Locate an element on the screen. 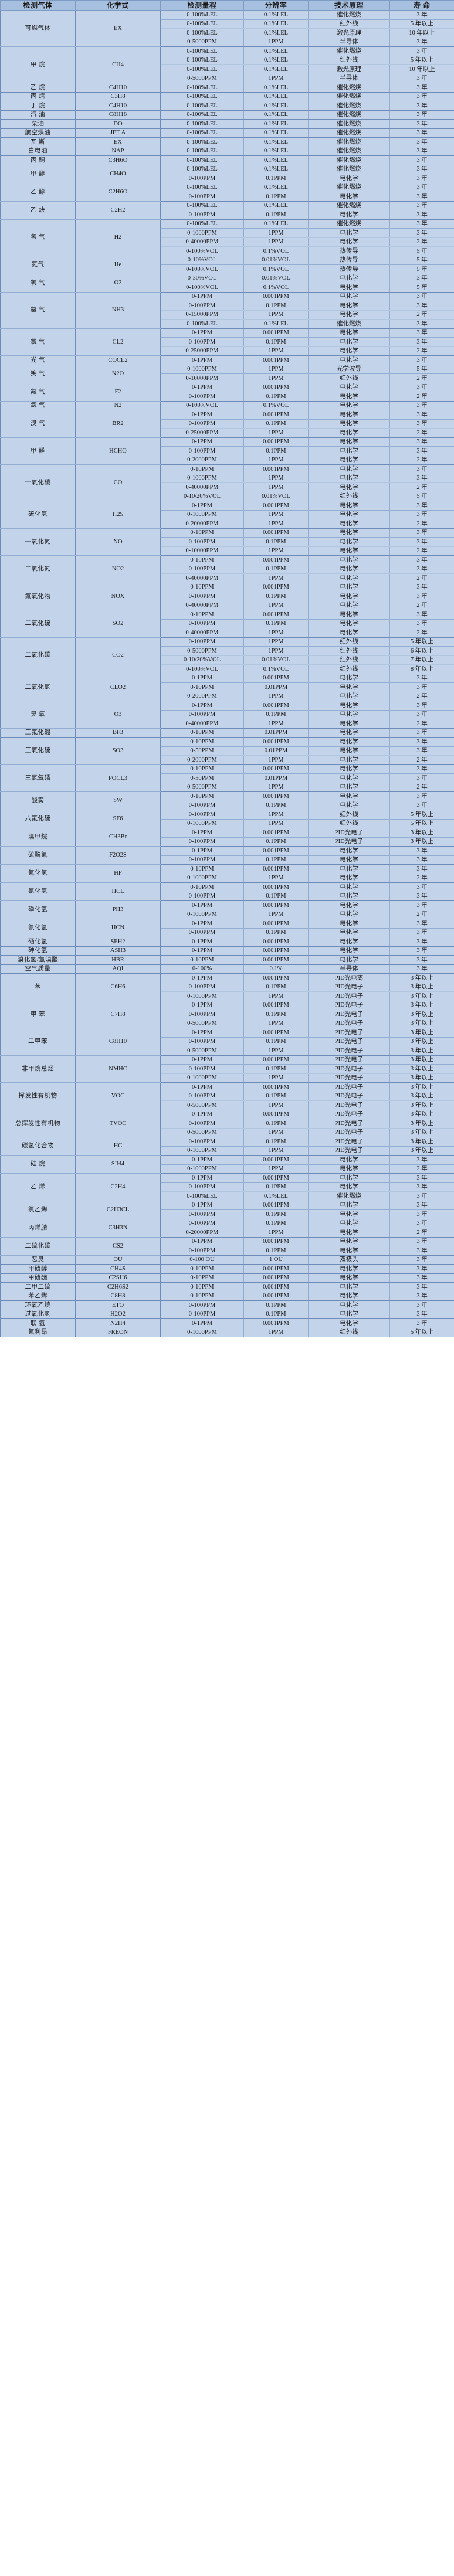 This screenshot has height=2576, width=454. table-row: 0-5000PPM 1PPM 红外线 6 年以上 is located at coordinates (227, 651).